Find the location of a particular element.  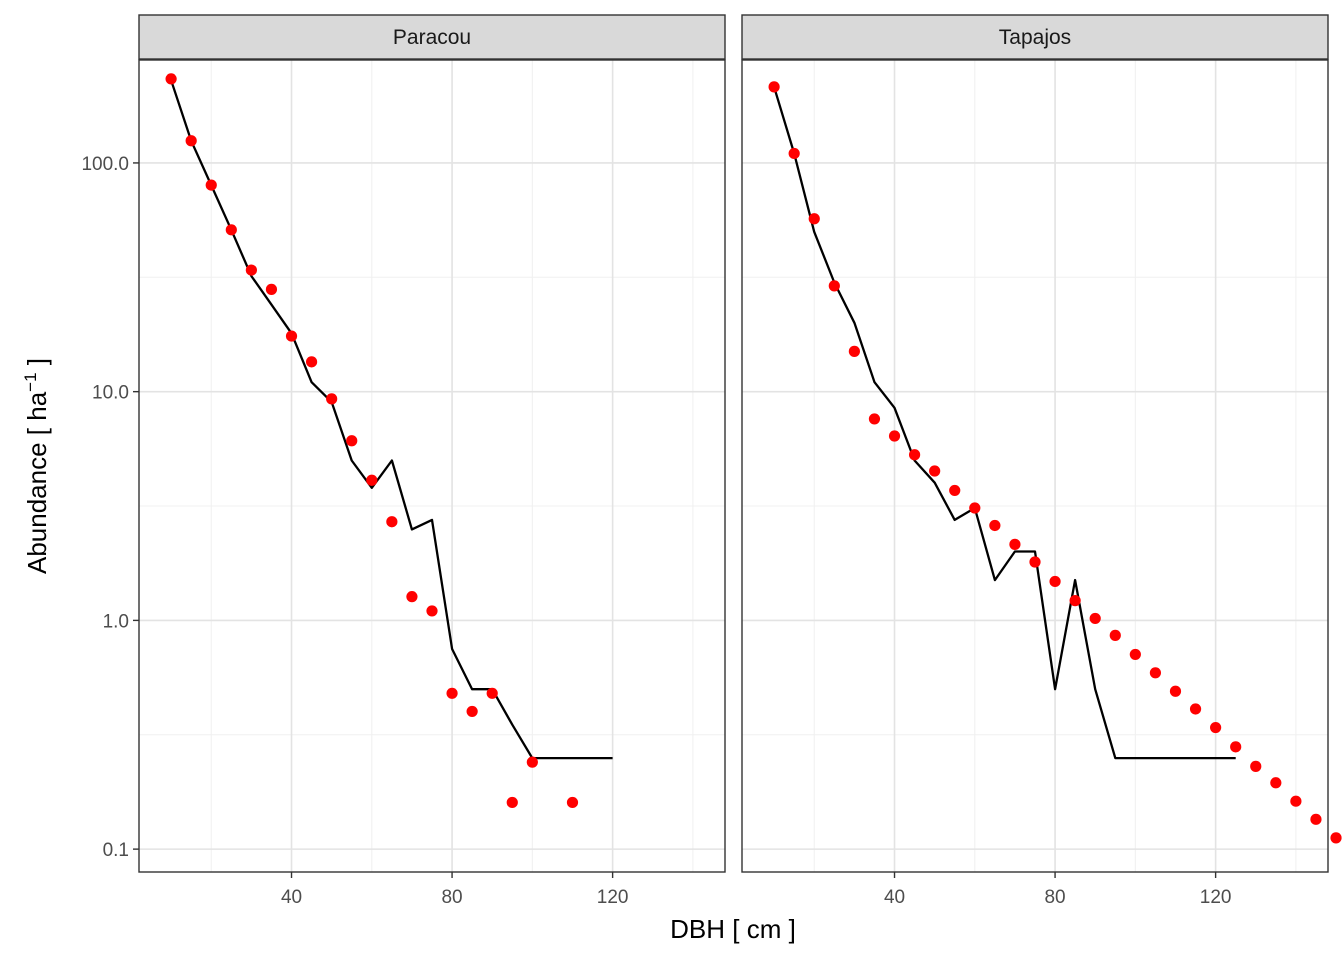

x-axis-title: DBH [ cm ] is located at coordinates (733, 929).